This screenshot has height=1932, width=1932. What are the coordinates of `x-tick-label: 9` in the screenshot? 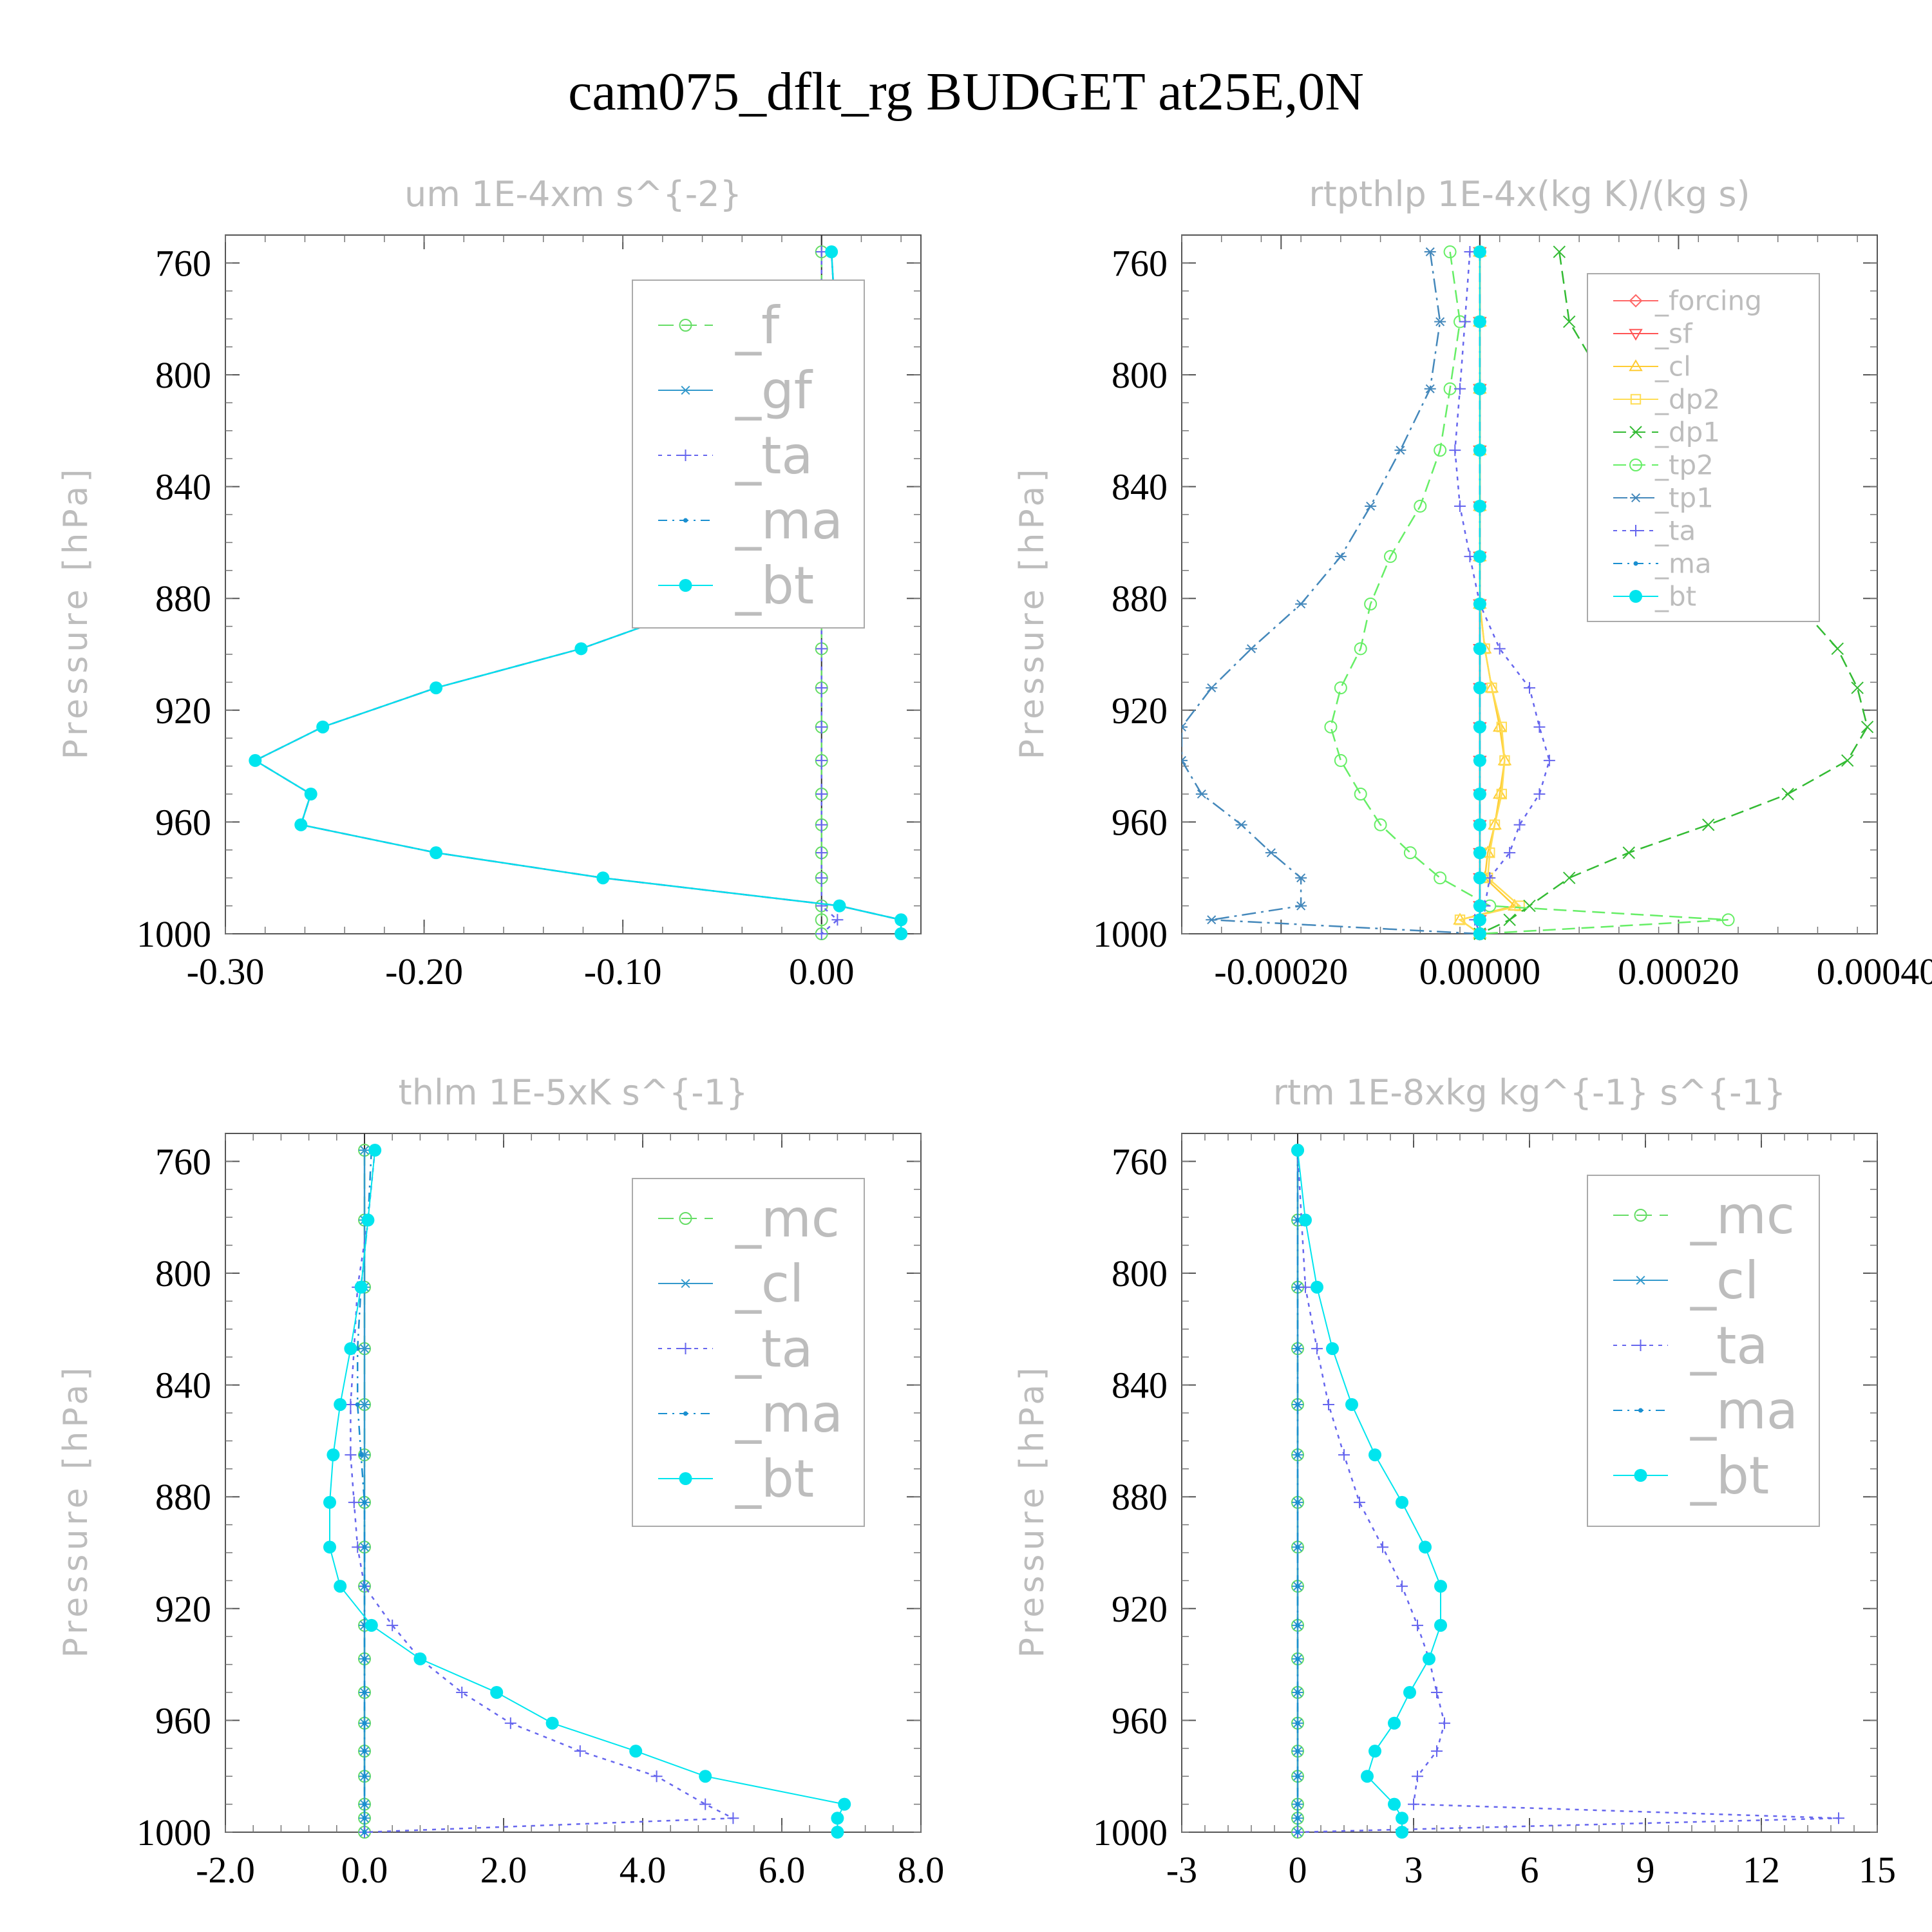 It's located at (1645, 1870).